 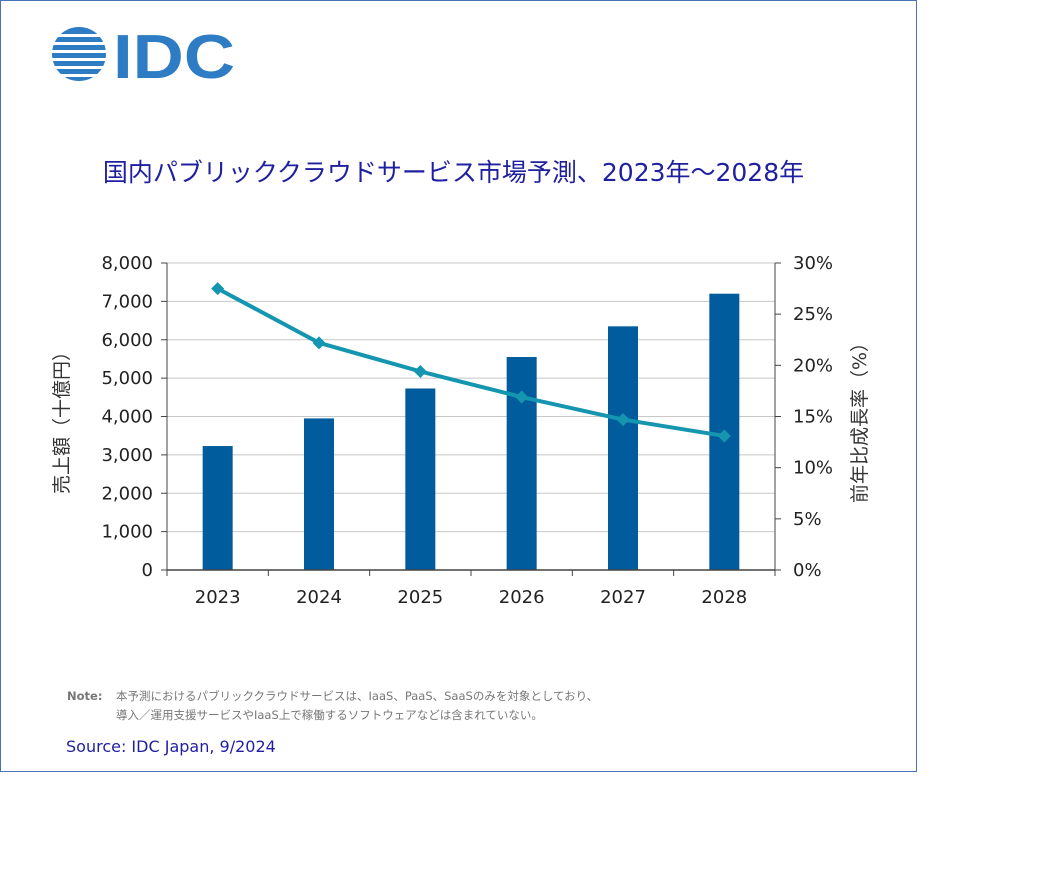 What do you see at coordinates (623, 420) in the screenshot?
I see `line-point-2027` at bounding box center [623, 420].